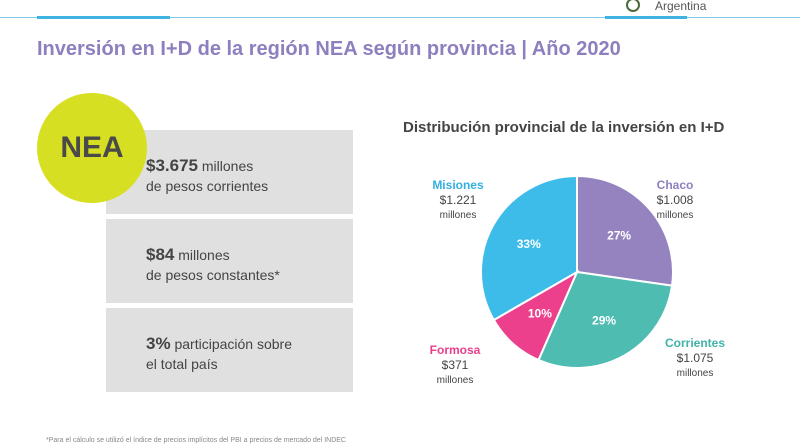 The height and width of the screenshot is (445, 800). Describe the element at coordinates (92, 148) in the screenshot. I see `region-badge: NEA` at that location.